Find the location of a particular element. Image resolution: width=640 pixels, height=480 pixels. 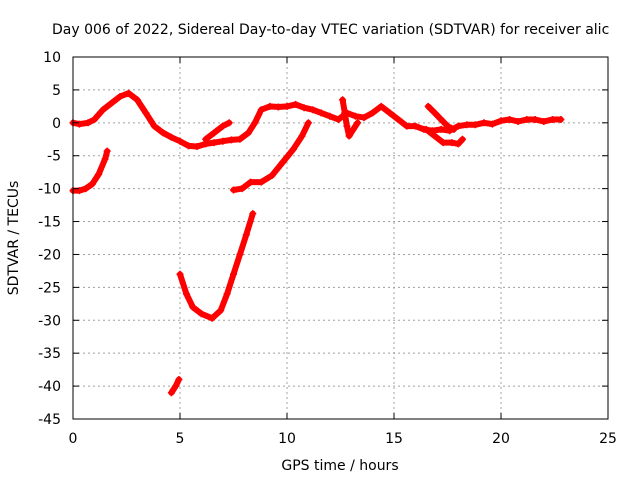

y-axis-tick-labels: 10 5 0 -5 -10 -15 -20 -25 -30 -35 -40 -45 is located at coordinates (49, 239).